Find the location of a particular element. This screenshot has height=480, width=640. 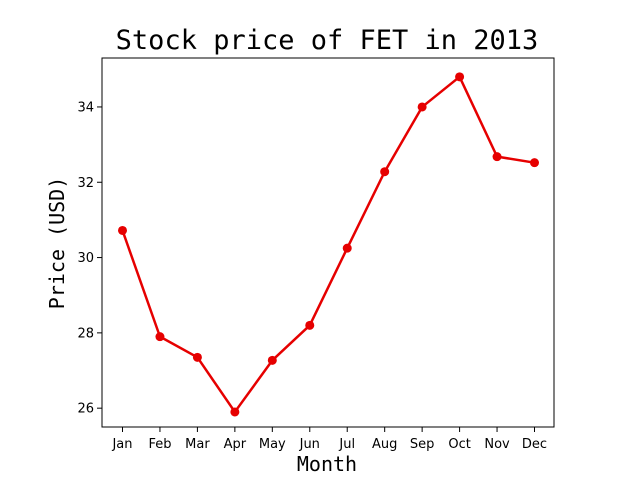

x-tick-label-jan: Jan is located at coordinates (121, 444).